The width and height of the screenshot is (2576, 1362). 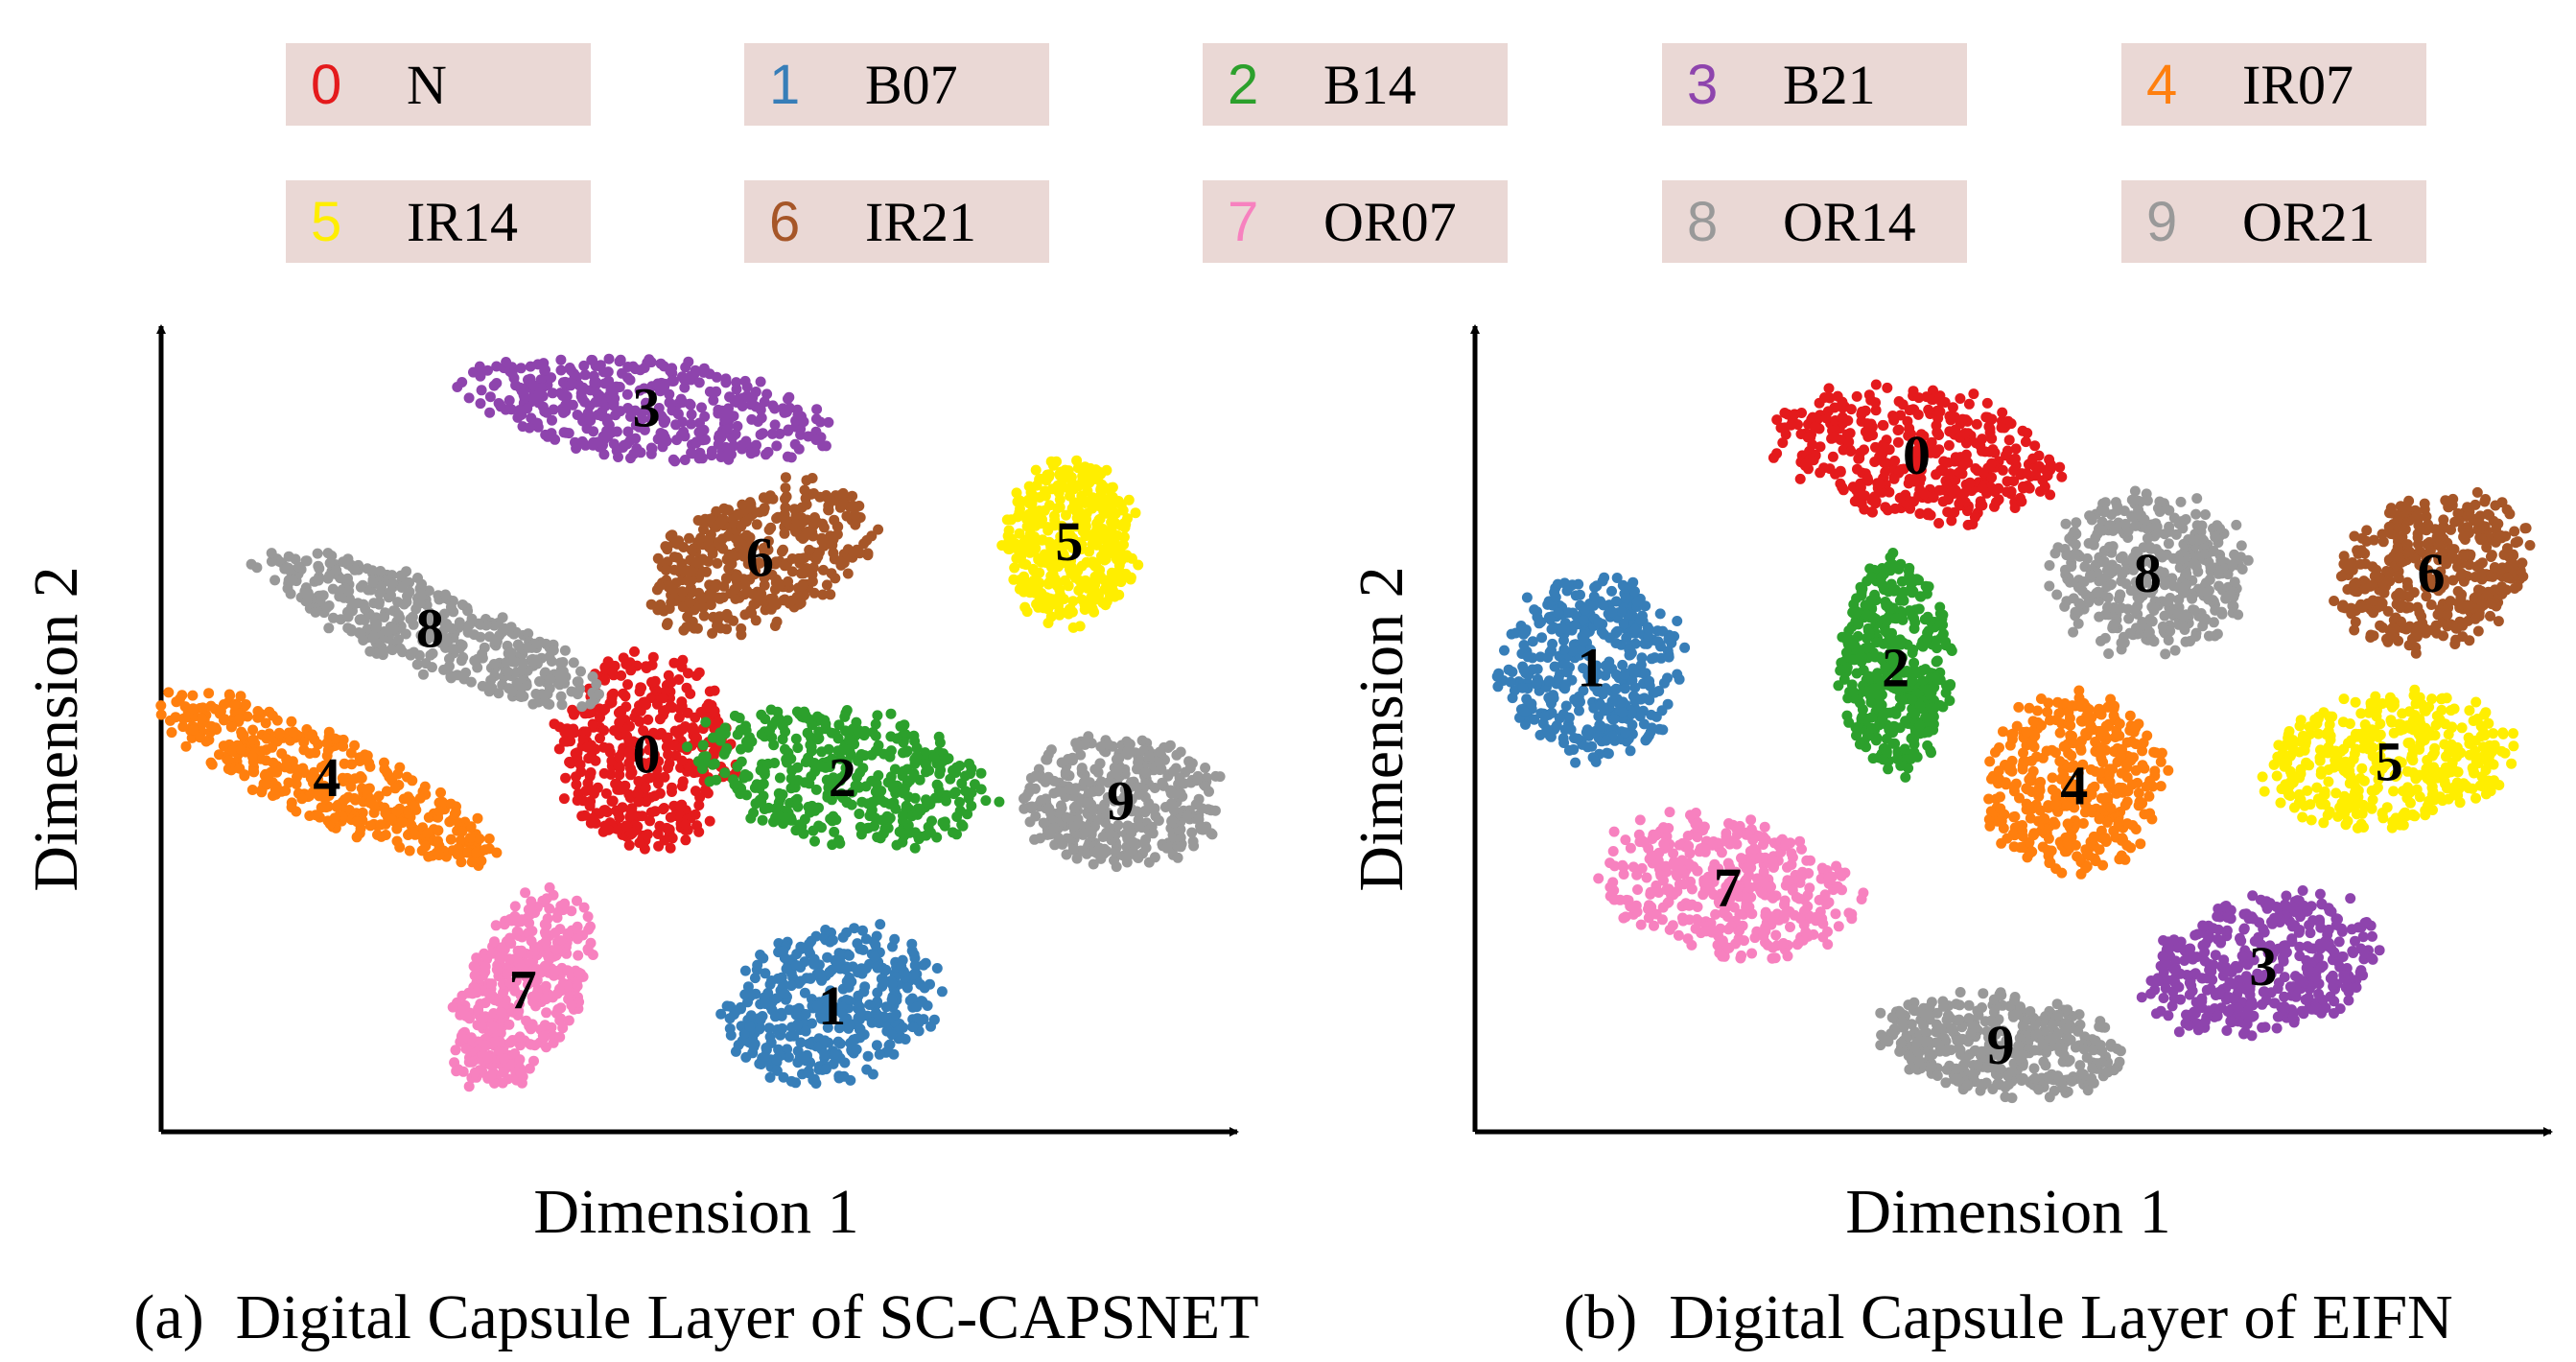 What do you see at coordinates (896, 222) in the screenshot?
I see `legend-item-6: 6 IR21` at bounding box center [896, 222].